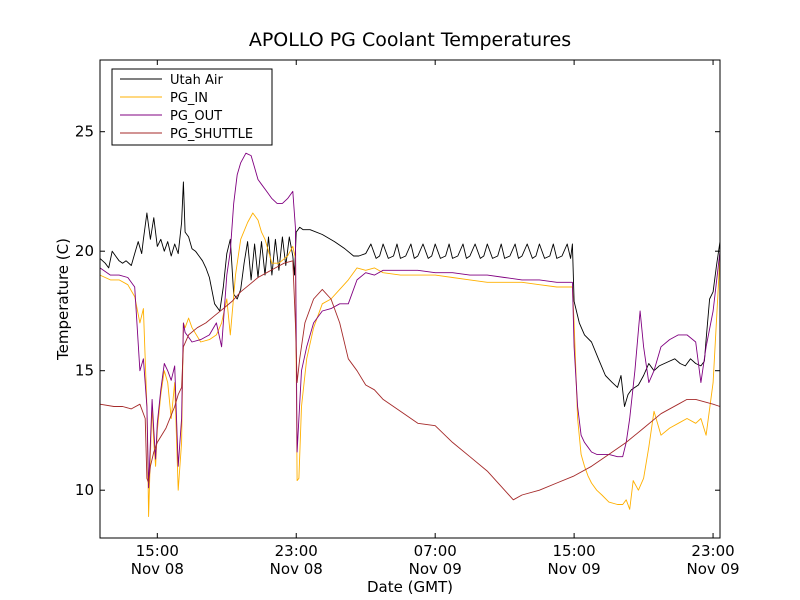 The width and height of the screenshot is (800, 600). Describe the element at coordinates (435, 551) in the screenshot. I see `x-tick-label: 07:00` at that location.